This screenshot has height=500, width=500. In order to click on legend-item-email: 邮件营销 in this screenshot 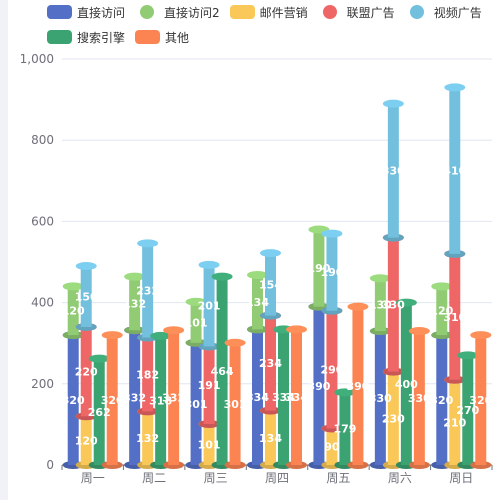, I will do `click(268, 12)`.